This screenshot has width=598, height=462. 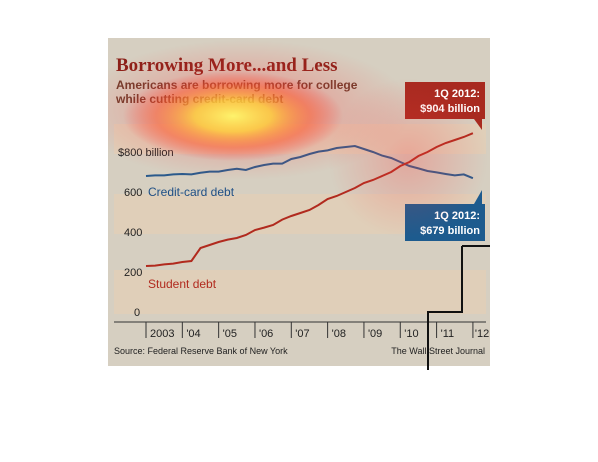 I want to click on publisher-credit: The Wall Street Journal, so click(x=438, y=351).